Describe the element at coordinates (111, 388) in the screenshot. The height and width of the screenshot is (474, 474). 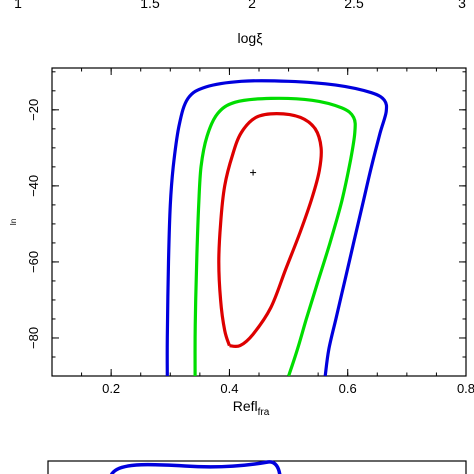
I see `x-tick-label: 0.2` at that location.